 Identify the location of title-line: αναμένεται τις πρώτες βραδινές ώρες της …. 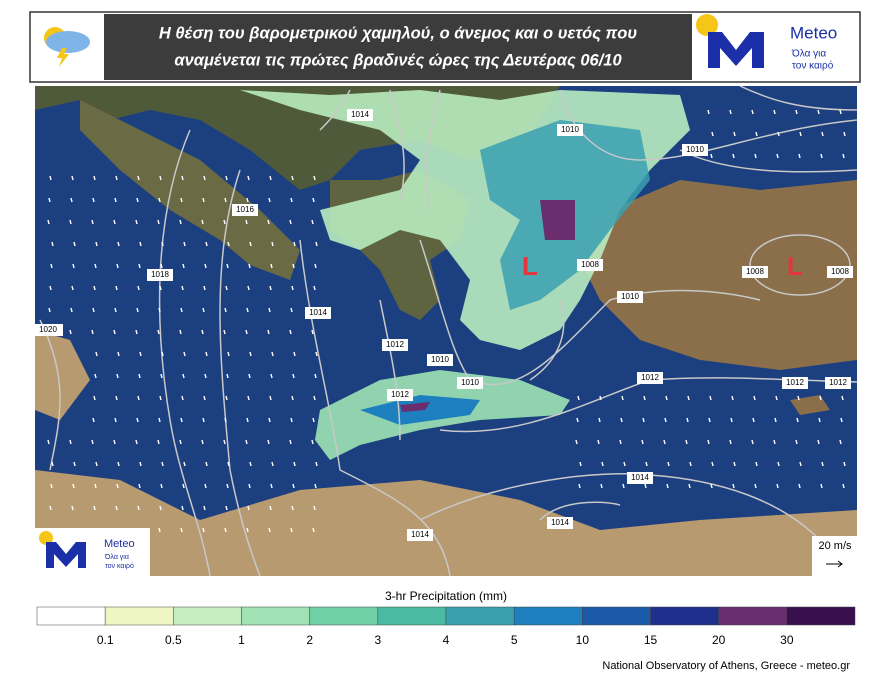
(398, 60).